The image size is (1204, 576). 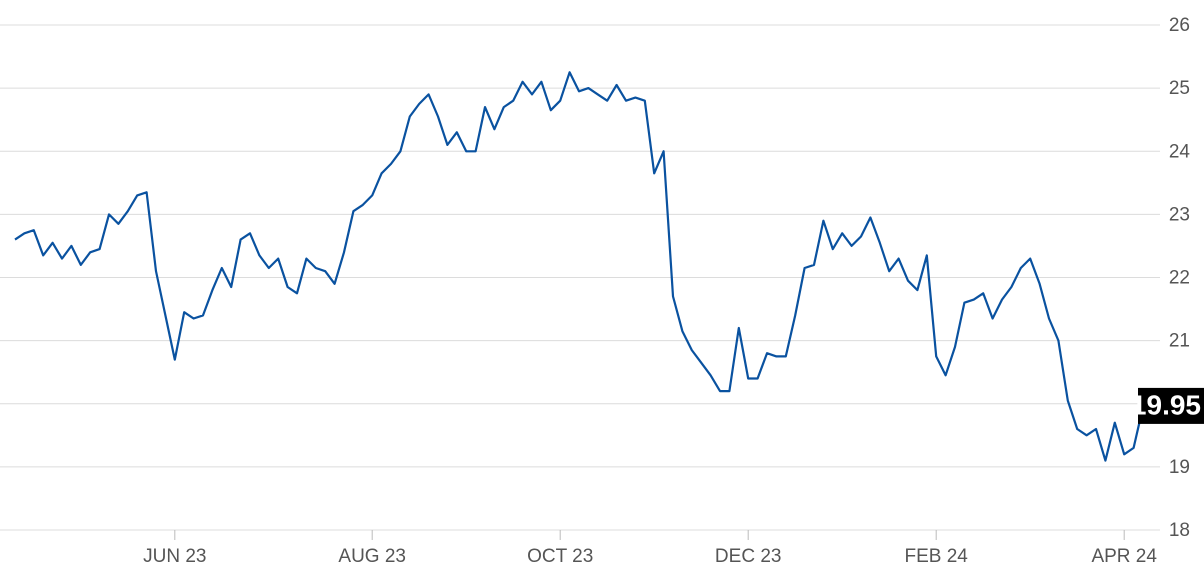 What do you see at coordinates (1179, 341) in the screenshot?
I see `y-tick-label: 21` at bounding box center [1179, 341].